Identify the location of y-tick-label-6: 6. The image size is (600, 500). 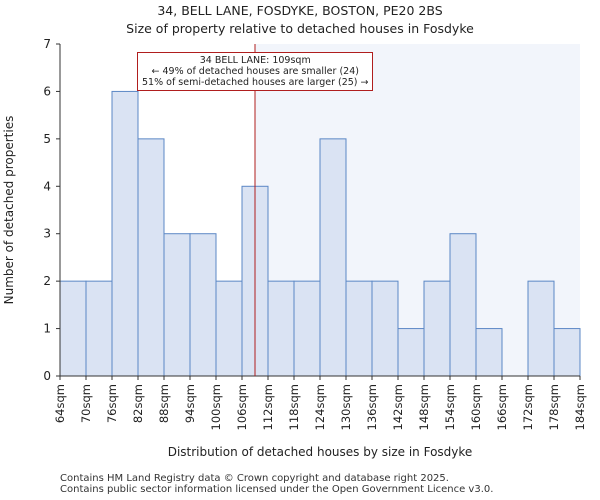
(47, 91).